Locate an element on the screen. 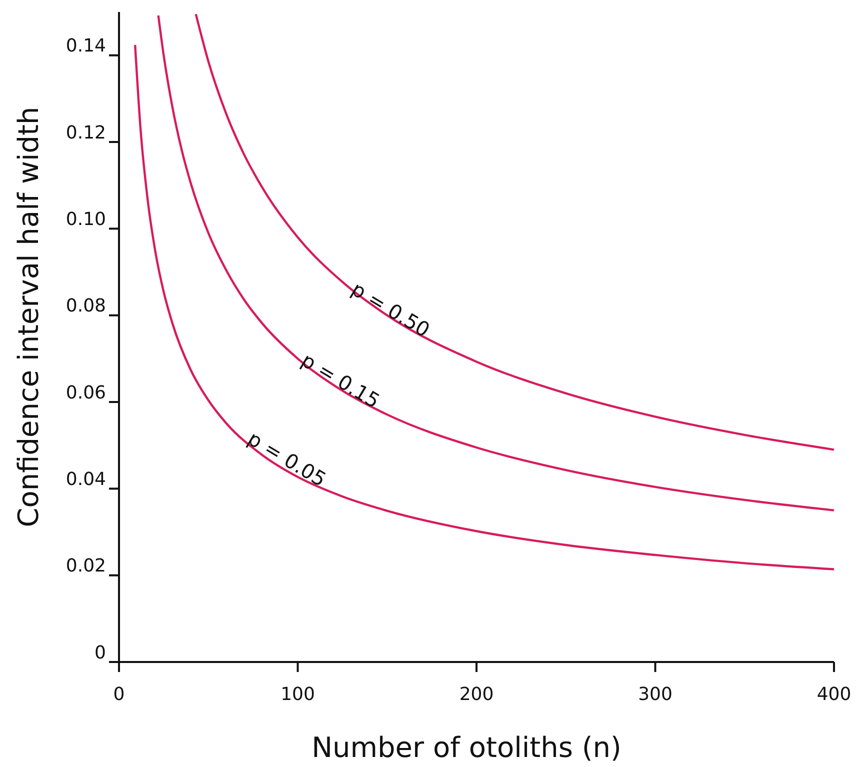 Image resolution: width=860 pixels, height=767 pixels. x-tick-label: 100 is located at coordinates (297, 695).